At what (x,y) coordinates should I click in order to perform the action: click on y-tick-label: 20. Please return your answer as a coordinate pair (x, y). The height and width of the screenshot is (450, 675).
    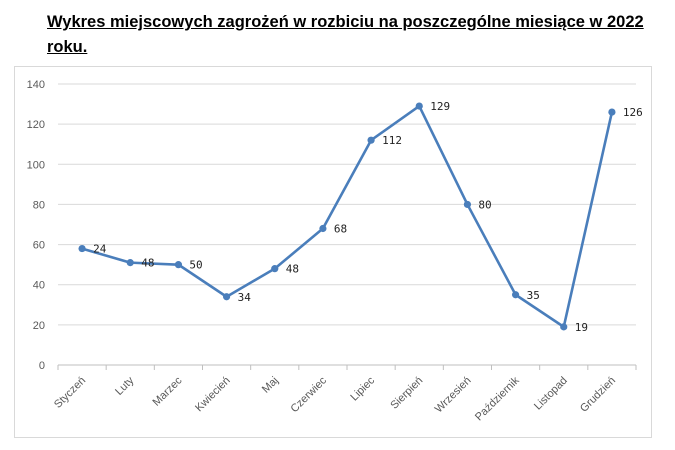
    Looking at the image, I should click on (39, 326).